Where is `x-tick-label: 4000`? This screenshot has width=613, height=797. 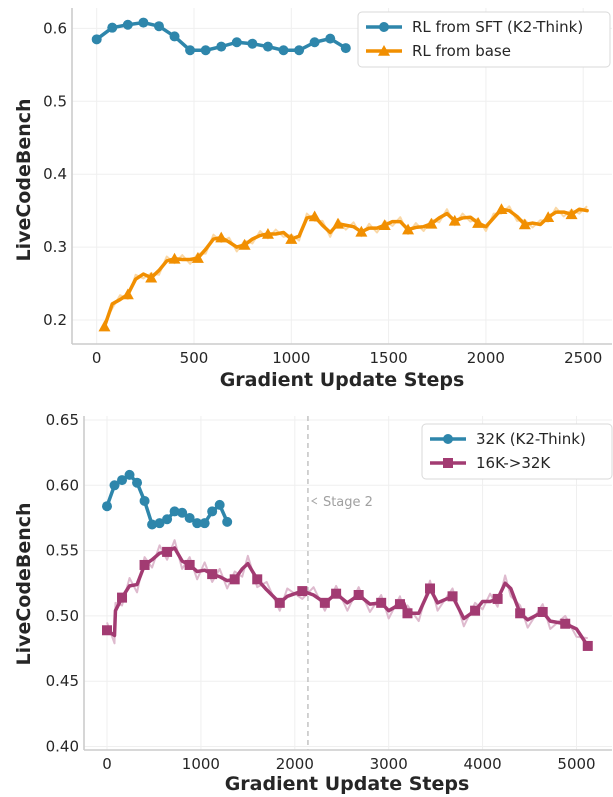 x-tick-label: 4000 is located at coordinates (483, 764).